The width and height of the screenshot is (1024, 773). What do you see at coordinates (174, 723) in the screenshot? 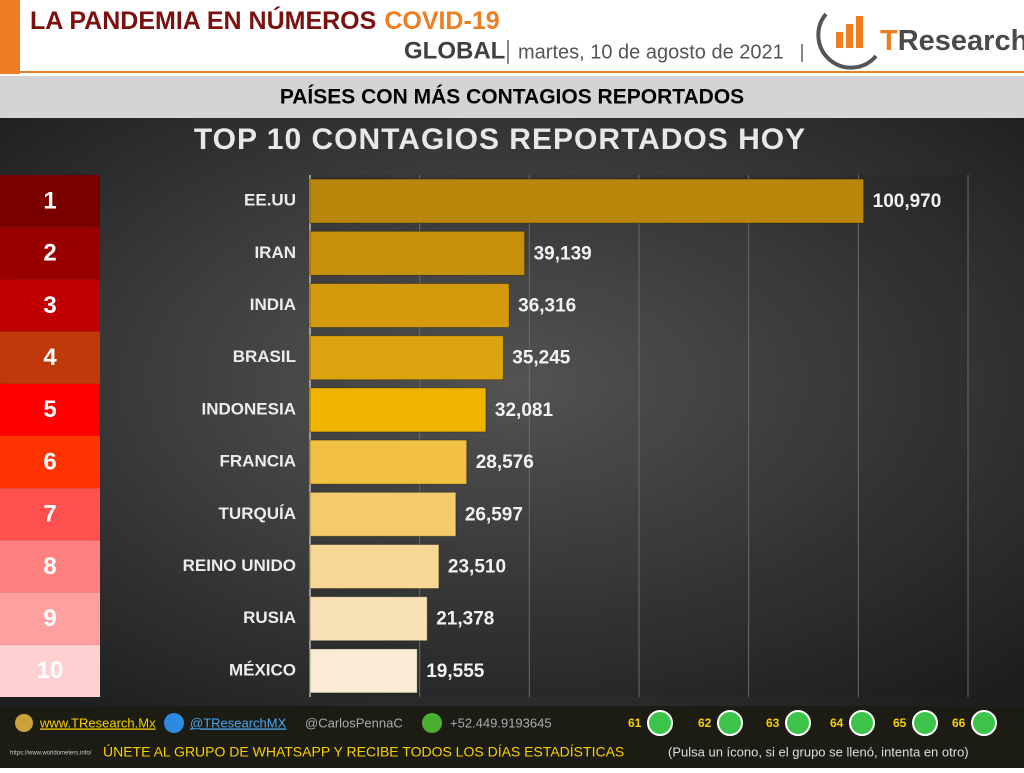
I see `twitter-icon` at bounding box center [174, 723].